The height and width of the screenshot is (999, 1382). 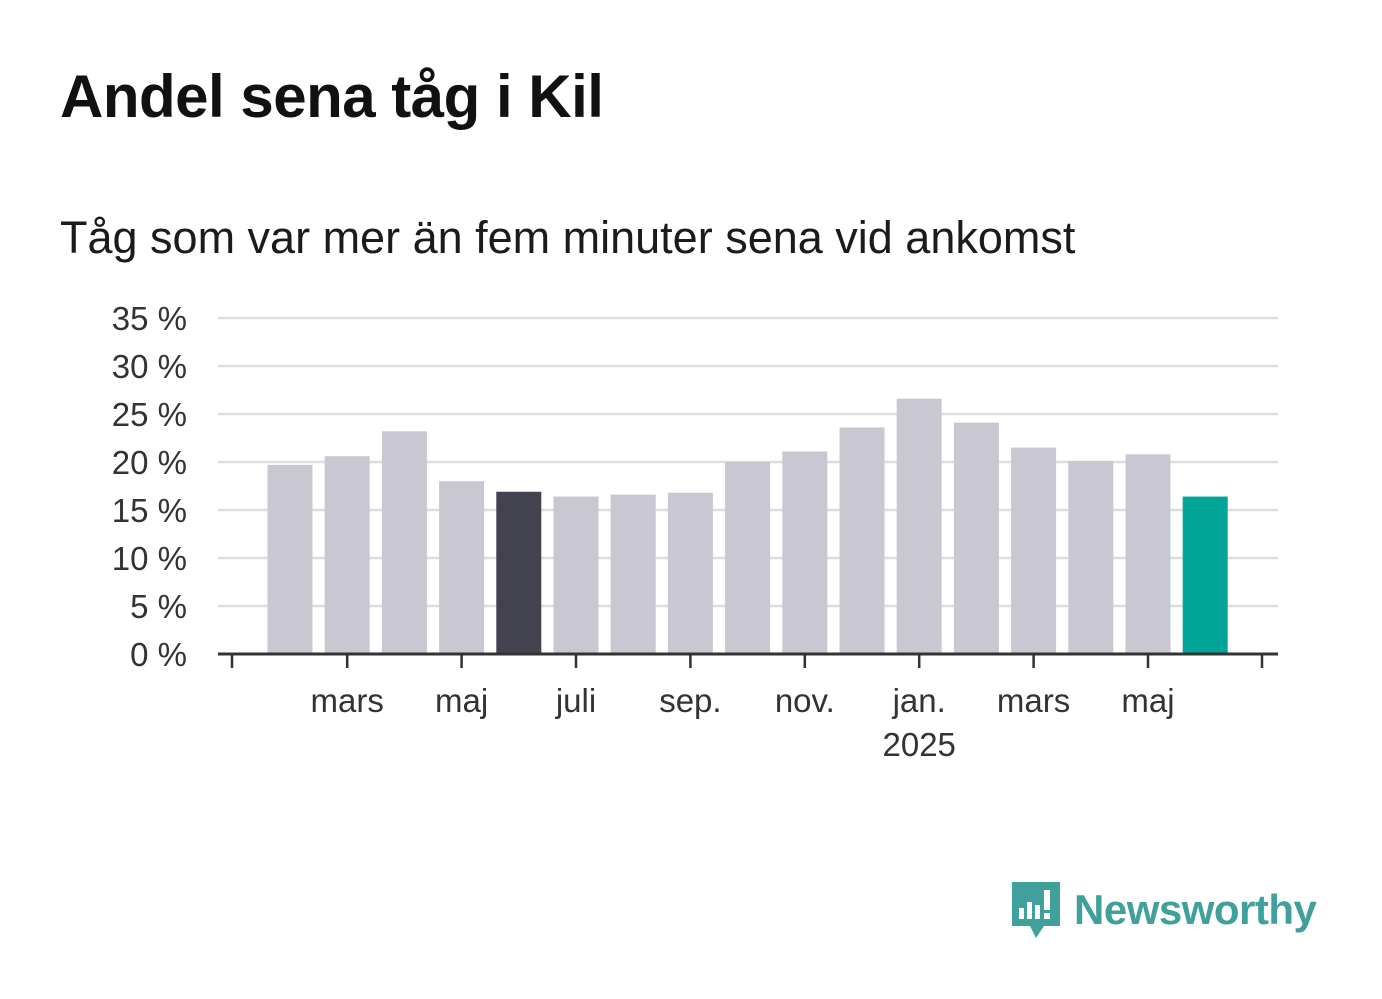 What do you see at coordinates (332, 96) in the screenshot?
I see `chart-title: Andel sena tåg i Kil` at bounding box center [332, 96].